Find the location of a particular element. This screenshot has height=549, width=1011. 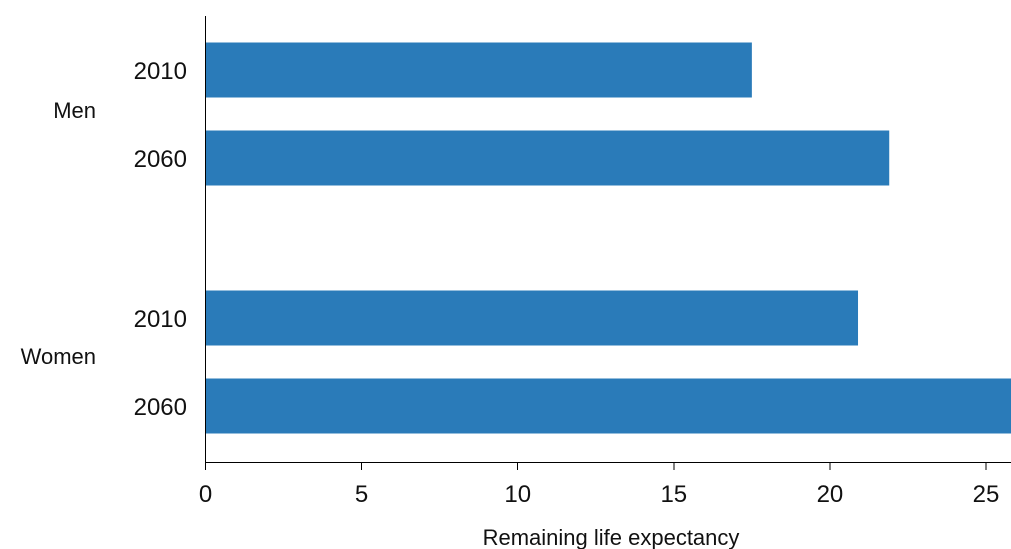

x-tick-label-25: 25 is located at coordinates (986, 494).